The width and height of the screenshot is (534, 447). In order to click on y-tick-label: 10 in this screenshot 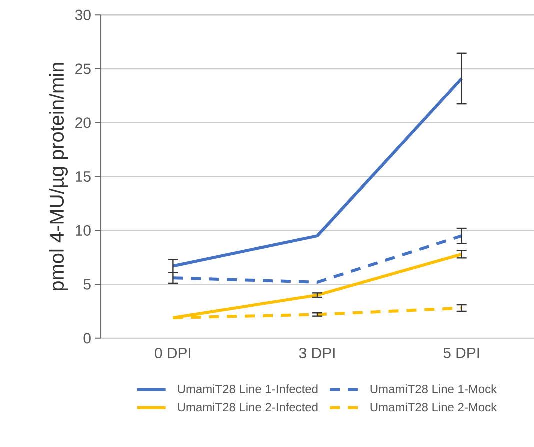, I will do `click(83, 231)`.